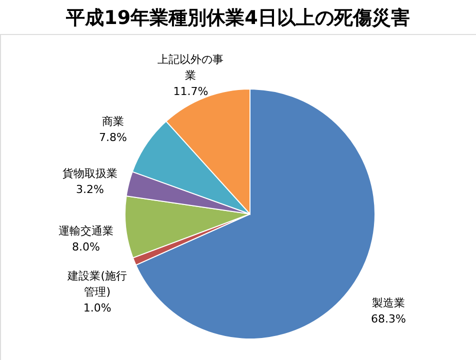 Image resolution: width=476 pixels, height=360 pixels. What do you see at coordinates (388, 303) in the screenshot?
I see `slice-label: 製造業` at bounding box center [388, 303].